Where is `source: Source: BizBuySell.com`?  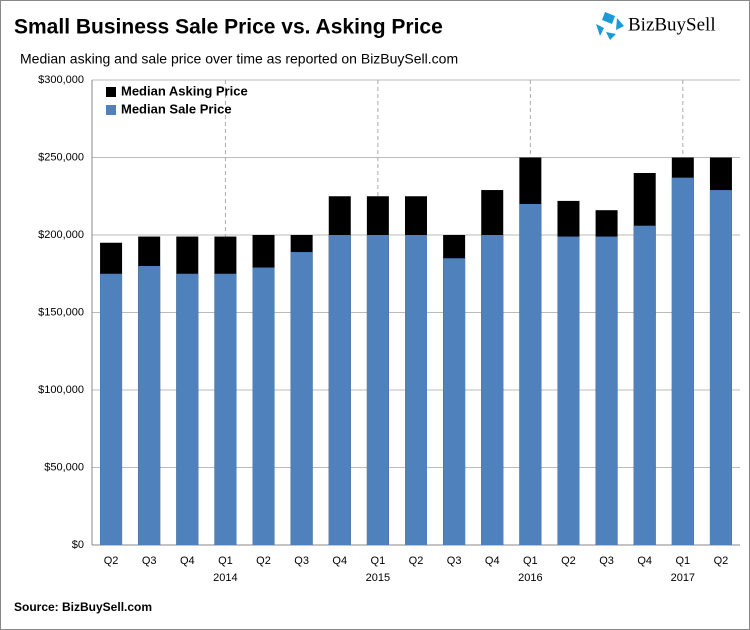 source: Source: BizBuySell.com is located at coordinates (83, 607).